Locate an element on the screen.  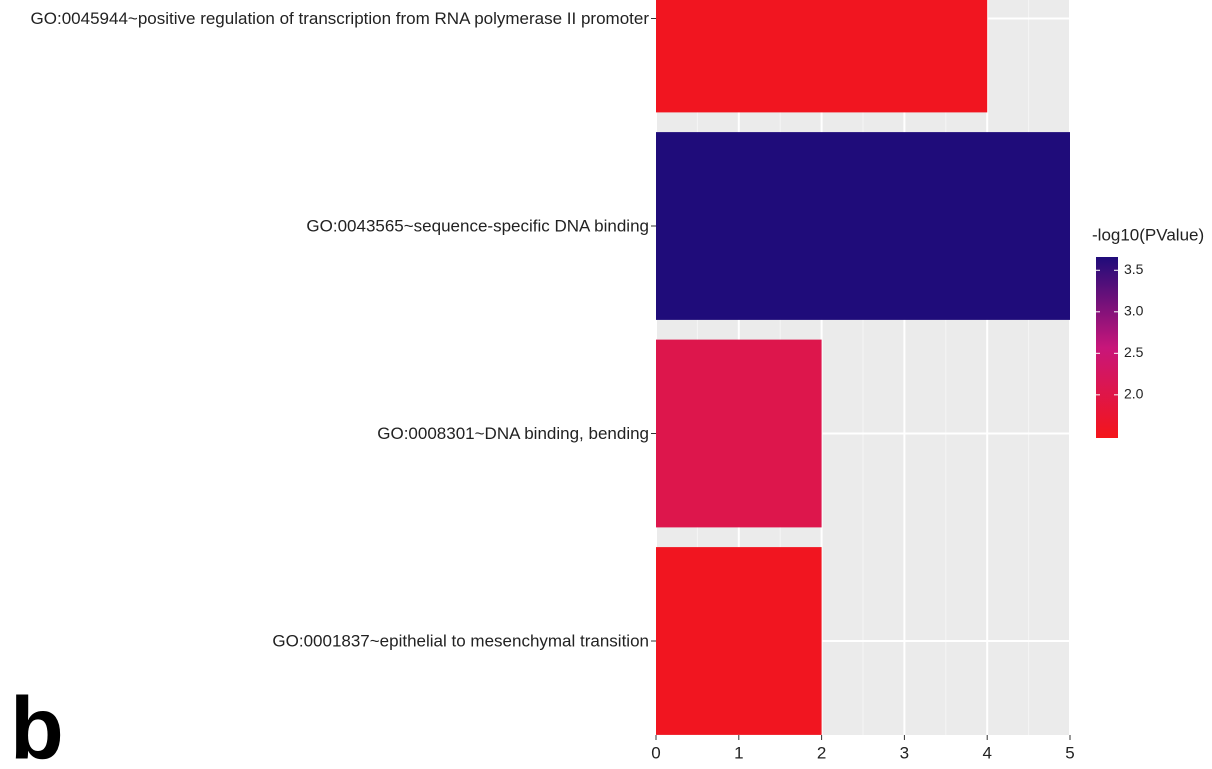
x-tick-label: 0 is located at coordinates (655, 752).